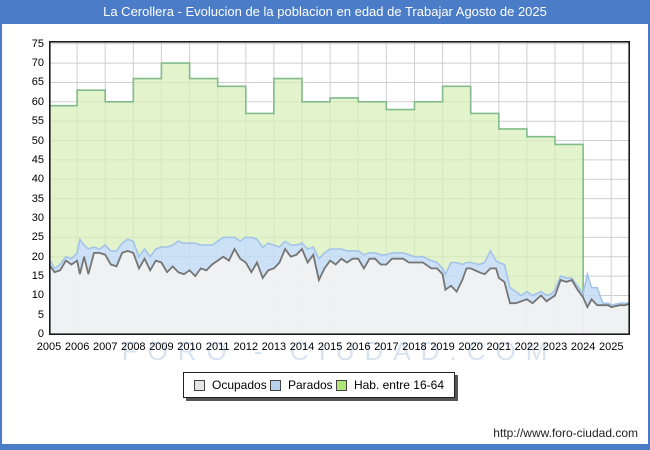 This screenshot has width=650, height=450. I want to click on legend-label: Hab. entre 16-64, so click(398, 385).